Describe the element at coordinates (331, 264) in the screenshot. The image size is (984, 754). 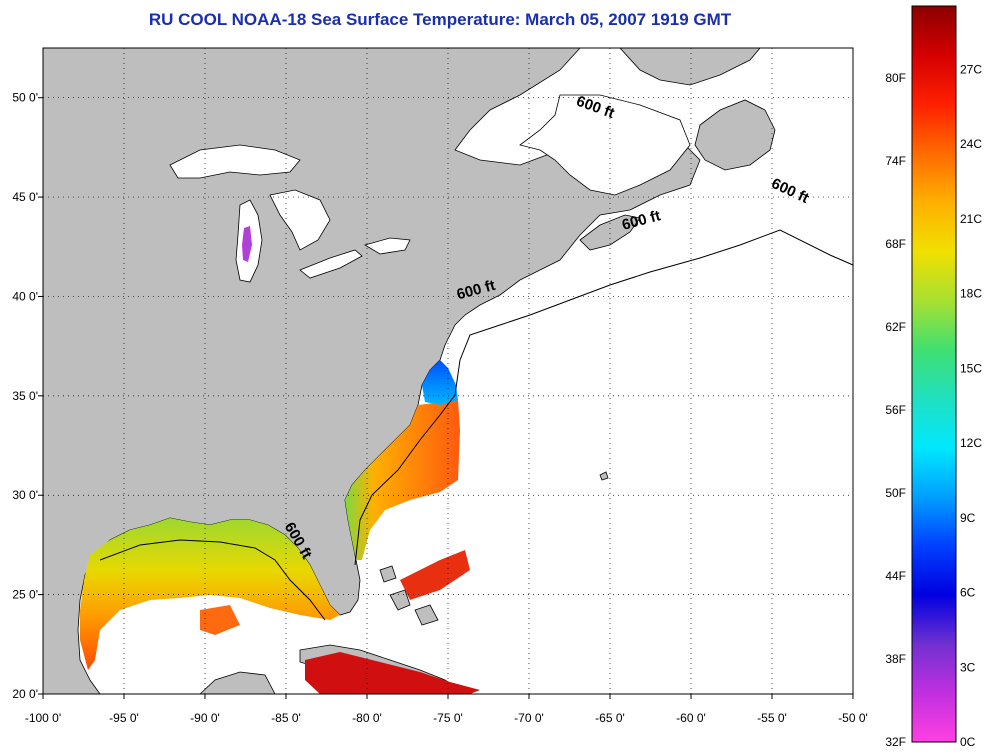
I see `lake-erie` at that location.